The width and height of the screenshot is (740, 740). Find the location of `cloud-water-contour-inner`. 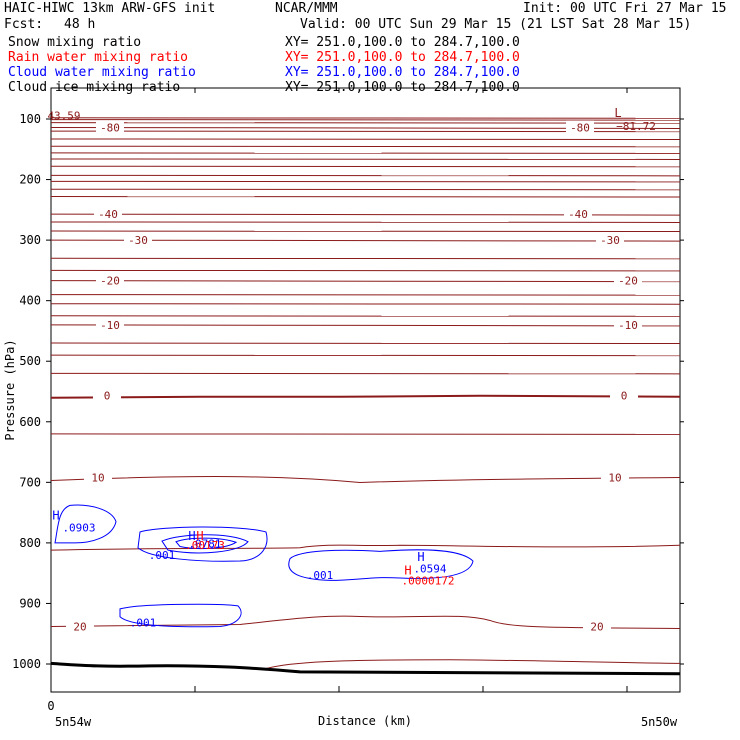

cloud-water-contour-inner is located at coordinates (206, 543).